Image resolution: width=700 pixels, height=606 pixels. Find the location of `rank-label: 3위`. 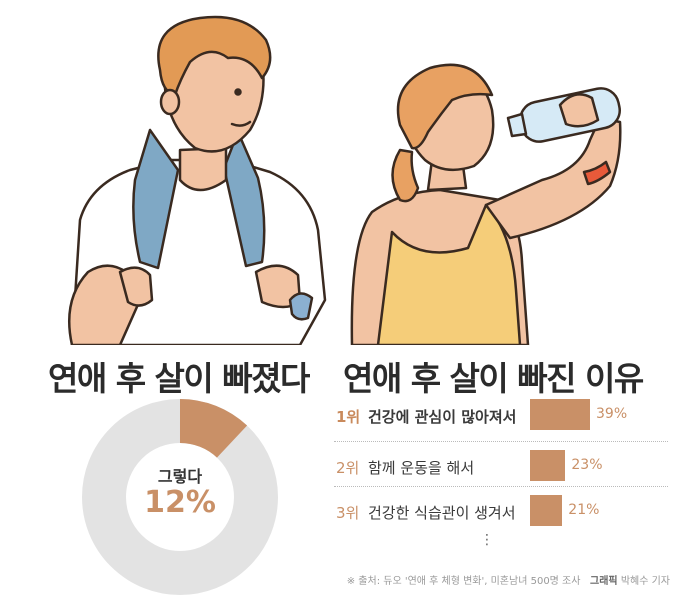

rank-label: 3위 is located at coordinates (348, 513).